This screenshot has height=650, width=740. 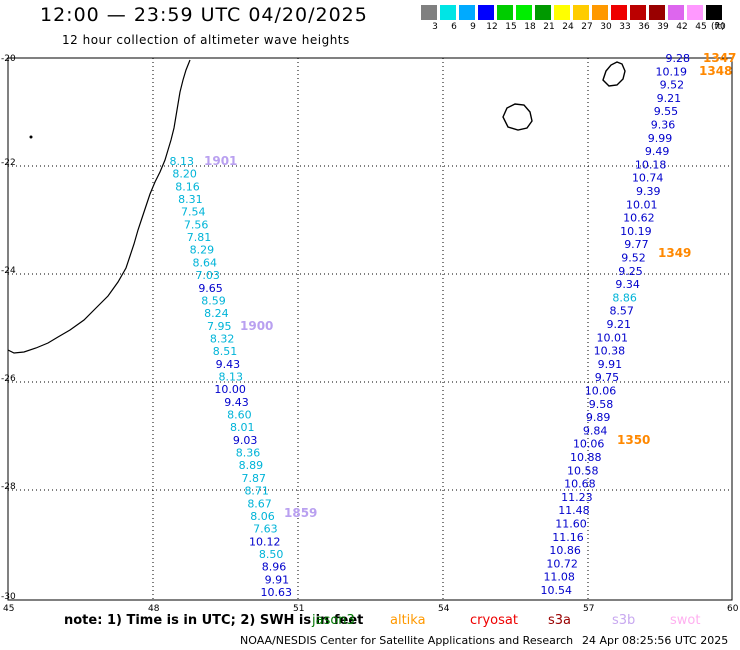 I want to click on wave-height-label: 9.25, so click(x=630, y=271).